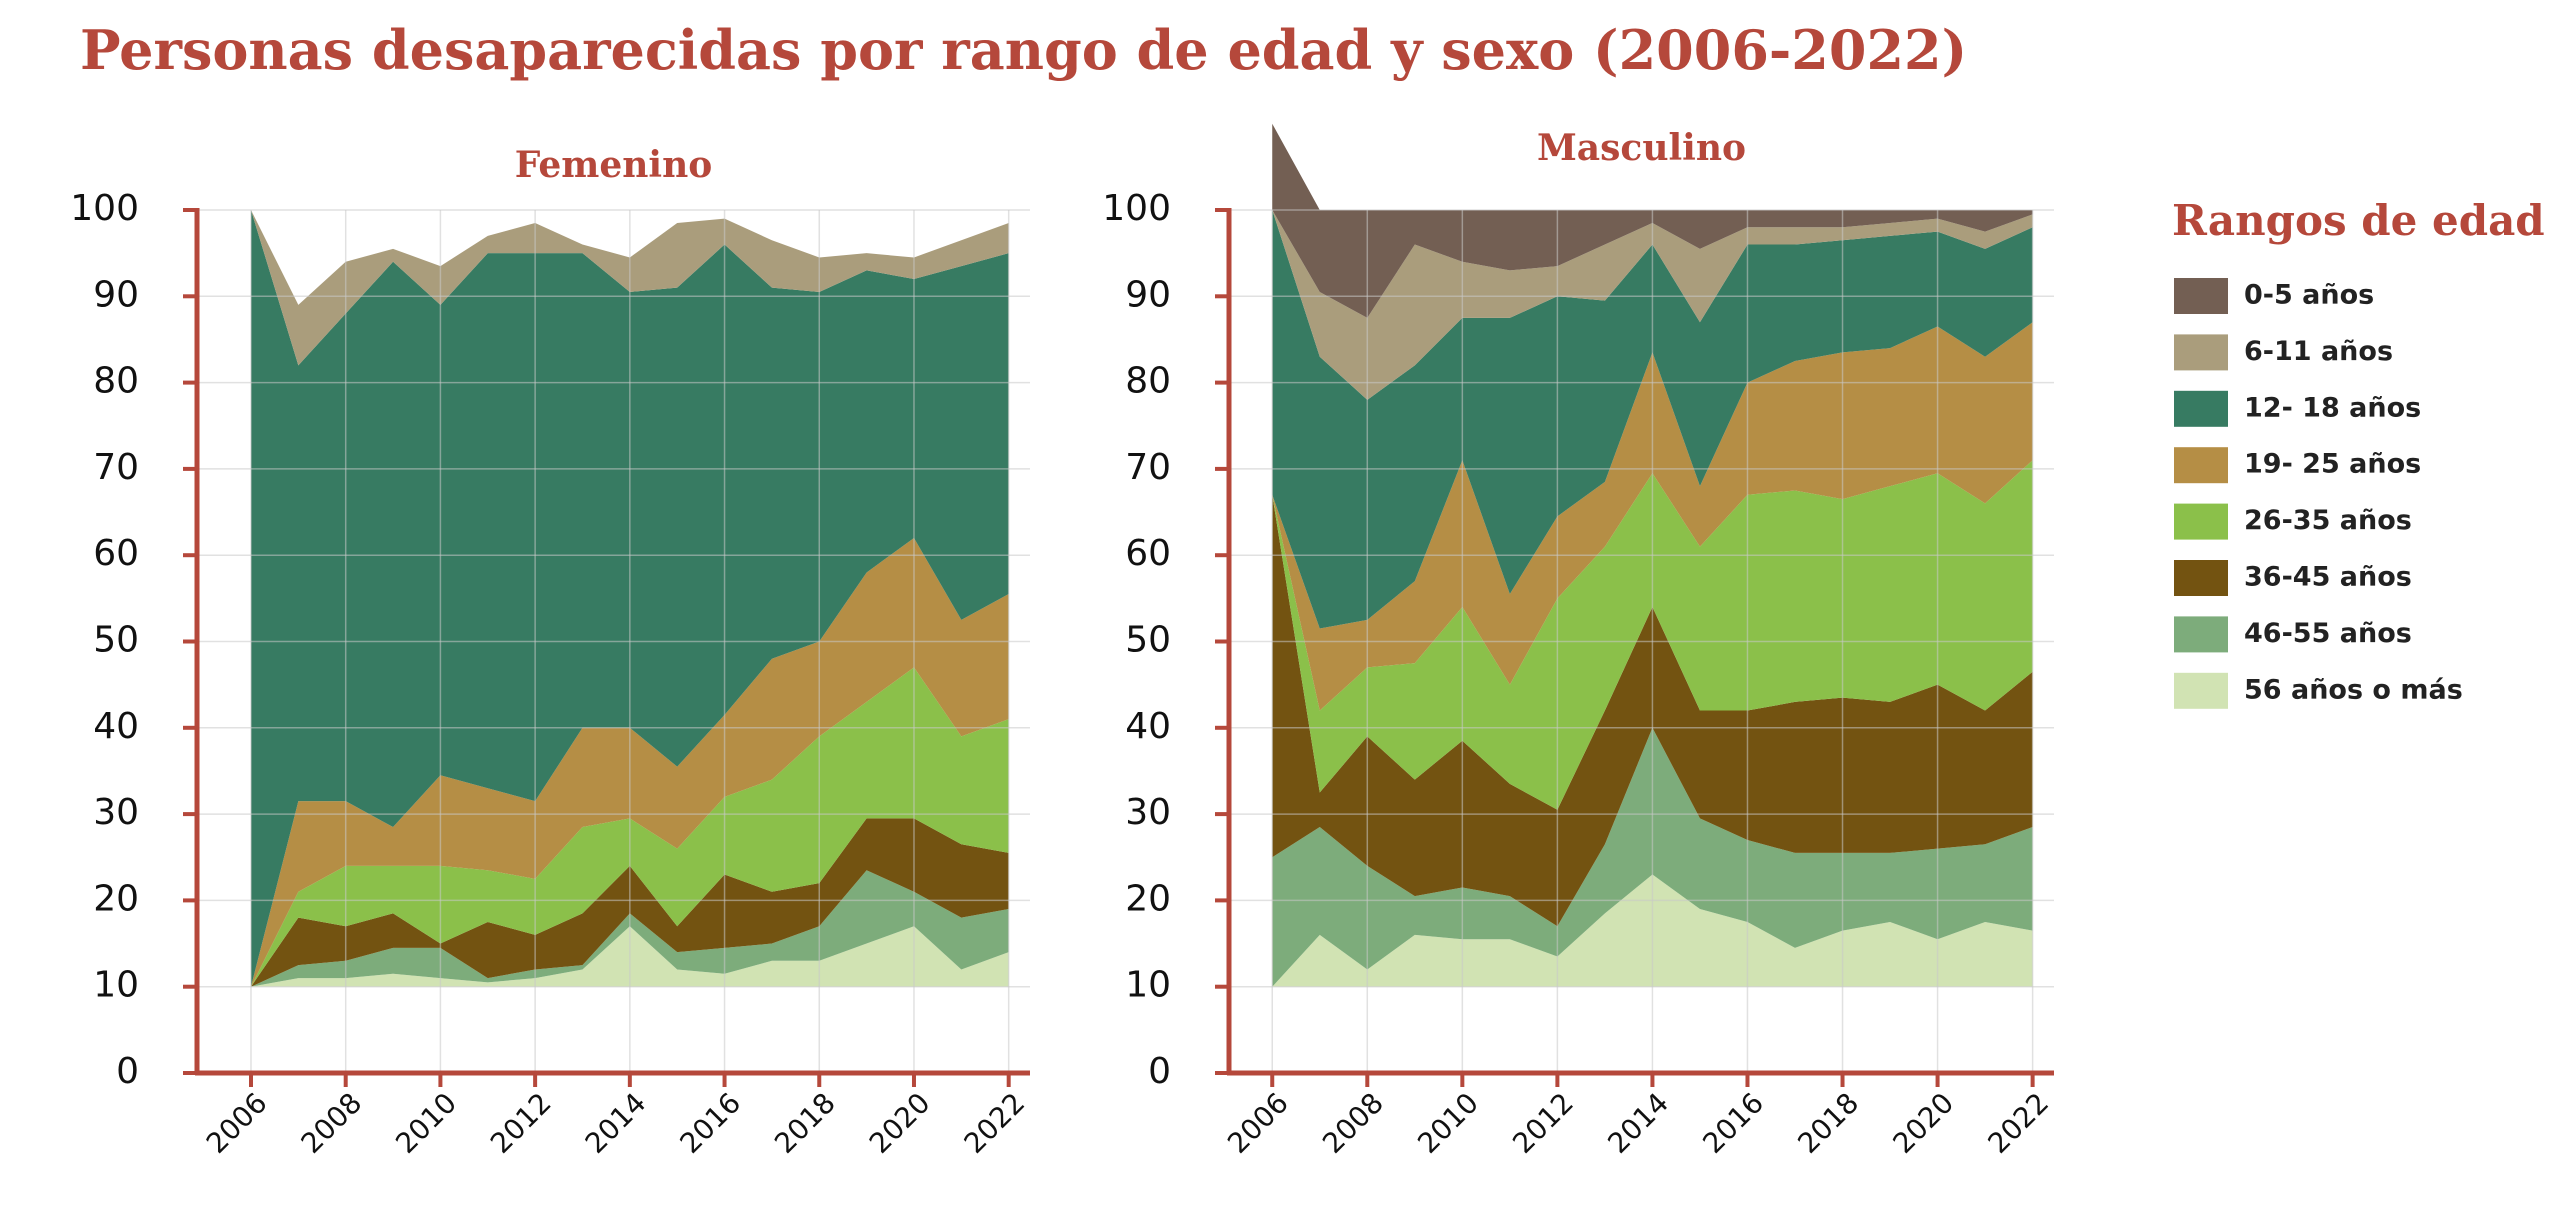 Image resolution: width=2576 pixels, height=1232 pixels. Describe the element at coordinates (2328, 633) in the screenshot. I see `legend-label: 46-55 años` at that location.